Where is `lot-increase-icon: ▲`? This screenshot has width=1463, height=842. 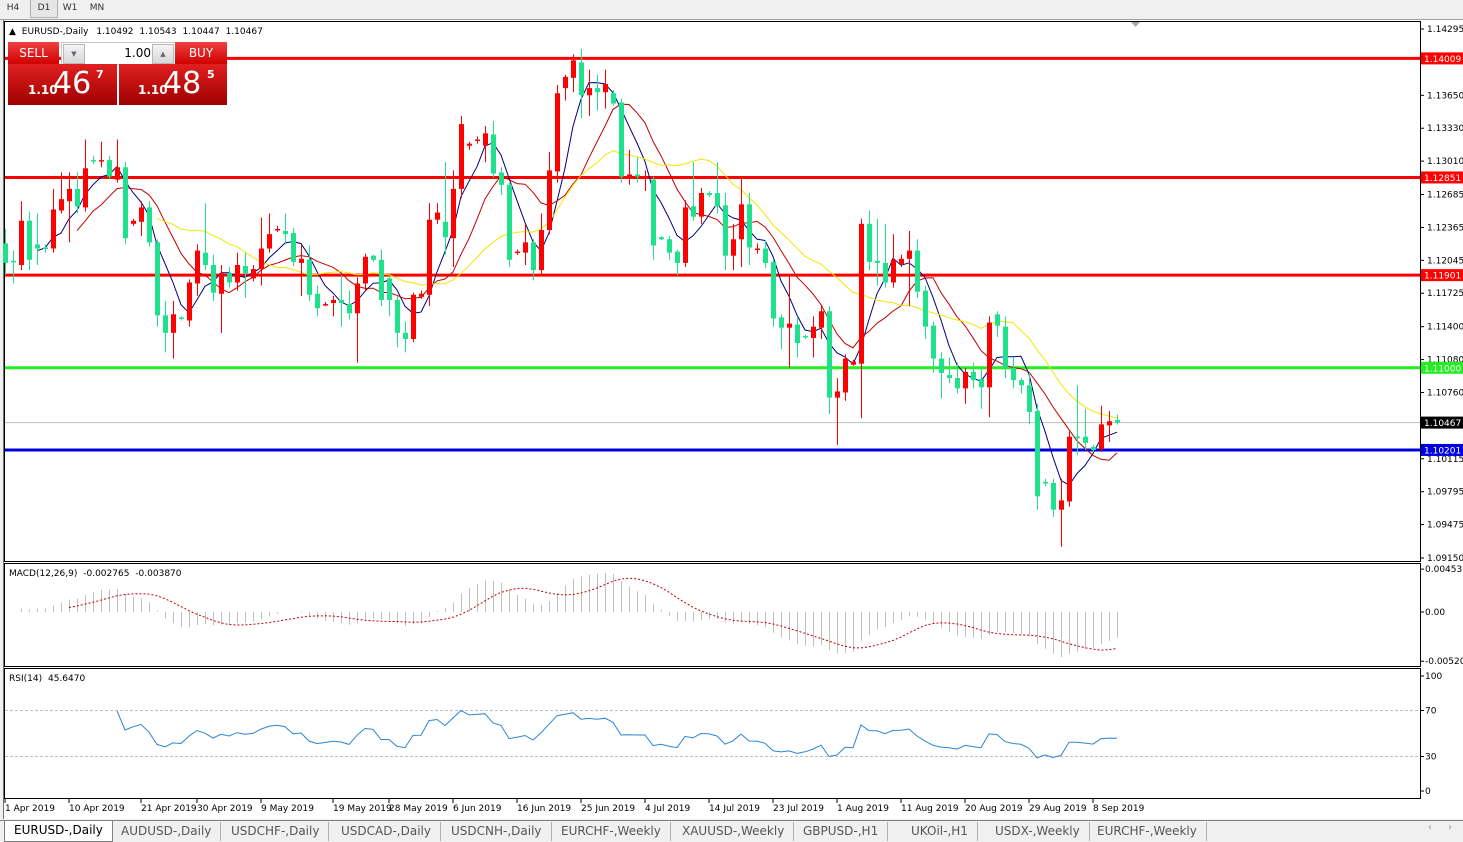
lot-increase-icon: ▲ is located at coordinates (163, 54).